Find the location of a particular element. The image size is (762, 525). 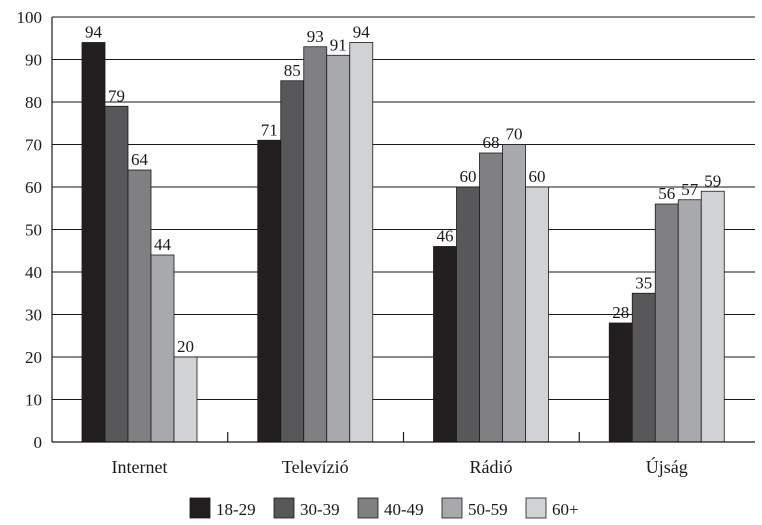

legend-item-60+: 60+ is located at coordinates (552, 508).